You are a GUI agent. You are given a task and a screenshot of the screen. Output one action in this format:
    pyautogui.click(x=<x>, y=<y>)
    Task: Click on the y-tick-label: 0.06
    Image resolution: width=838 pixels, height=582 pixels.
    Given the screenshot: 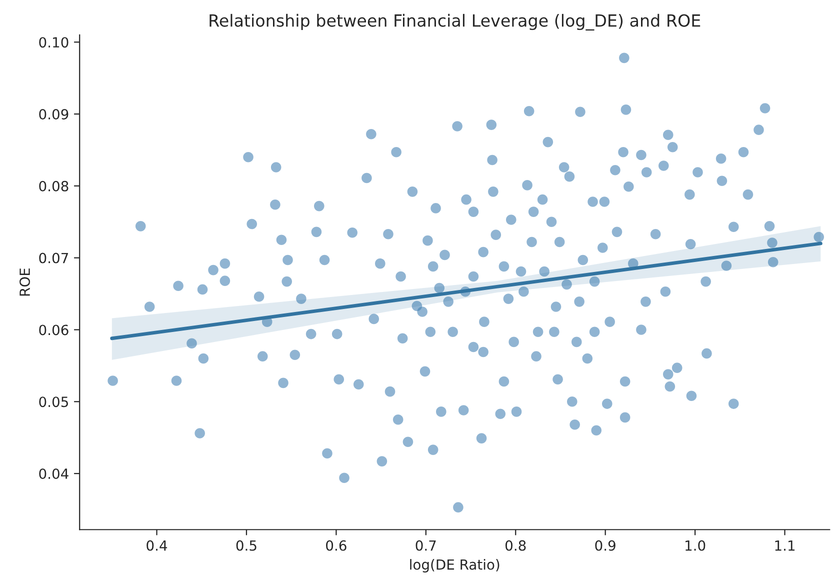 What is the action you would take?
    pyautogui.click(x=53, y=330)
    